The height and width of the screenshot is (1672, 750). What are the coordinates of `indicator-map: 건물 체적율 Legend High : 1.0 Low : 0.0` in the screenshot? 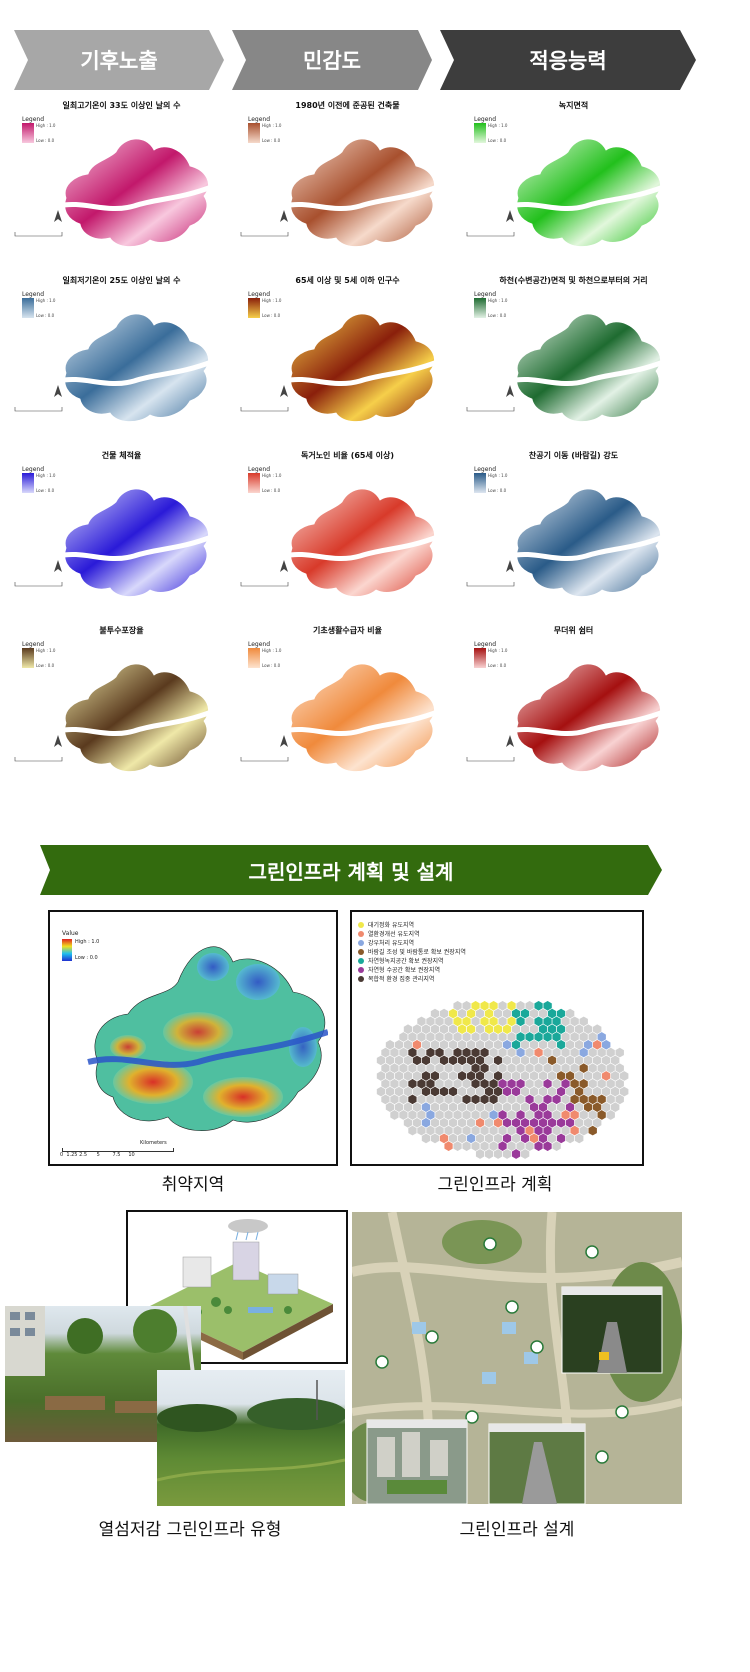 It's located at (121, 535).